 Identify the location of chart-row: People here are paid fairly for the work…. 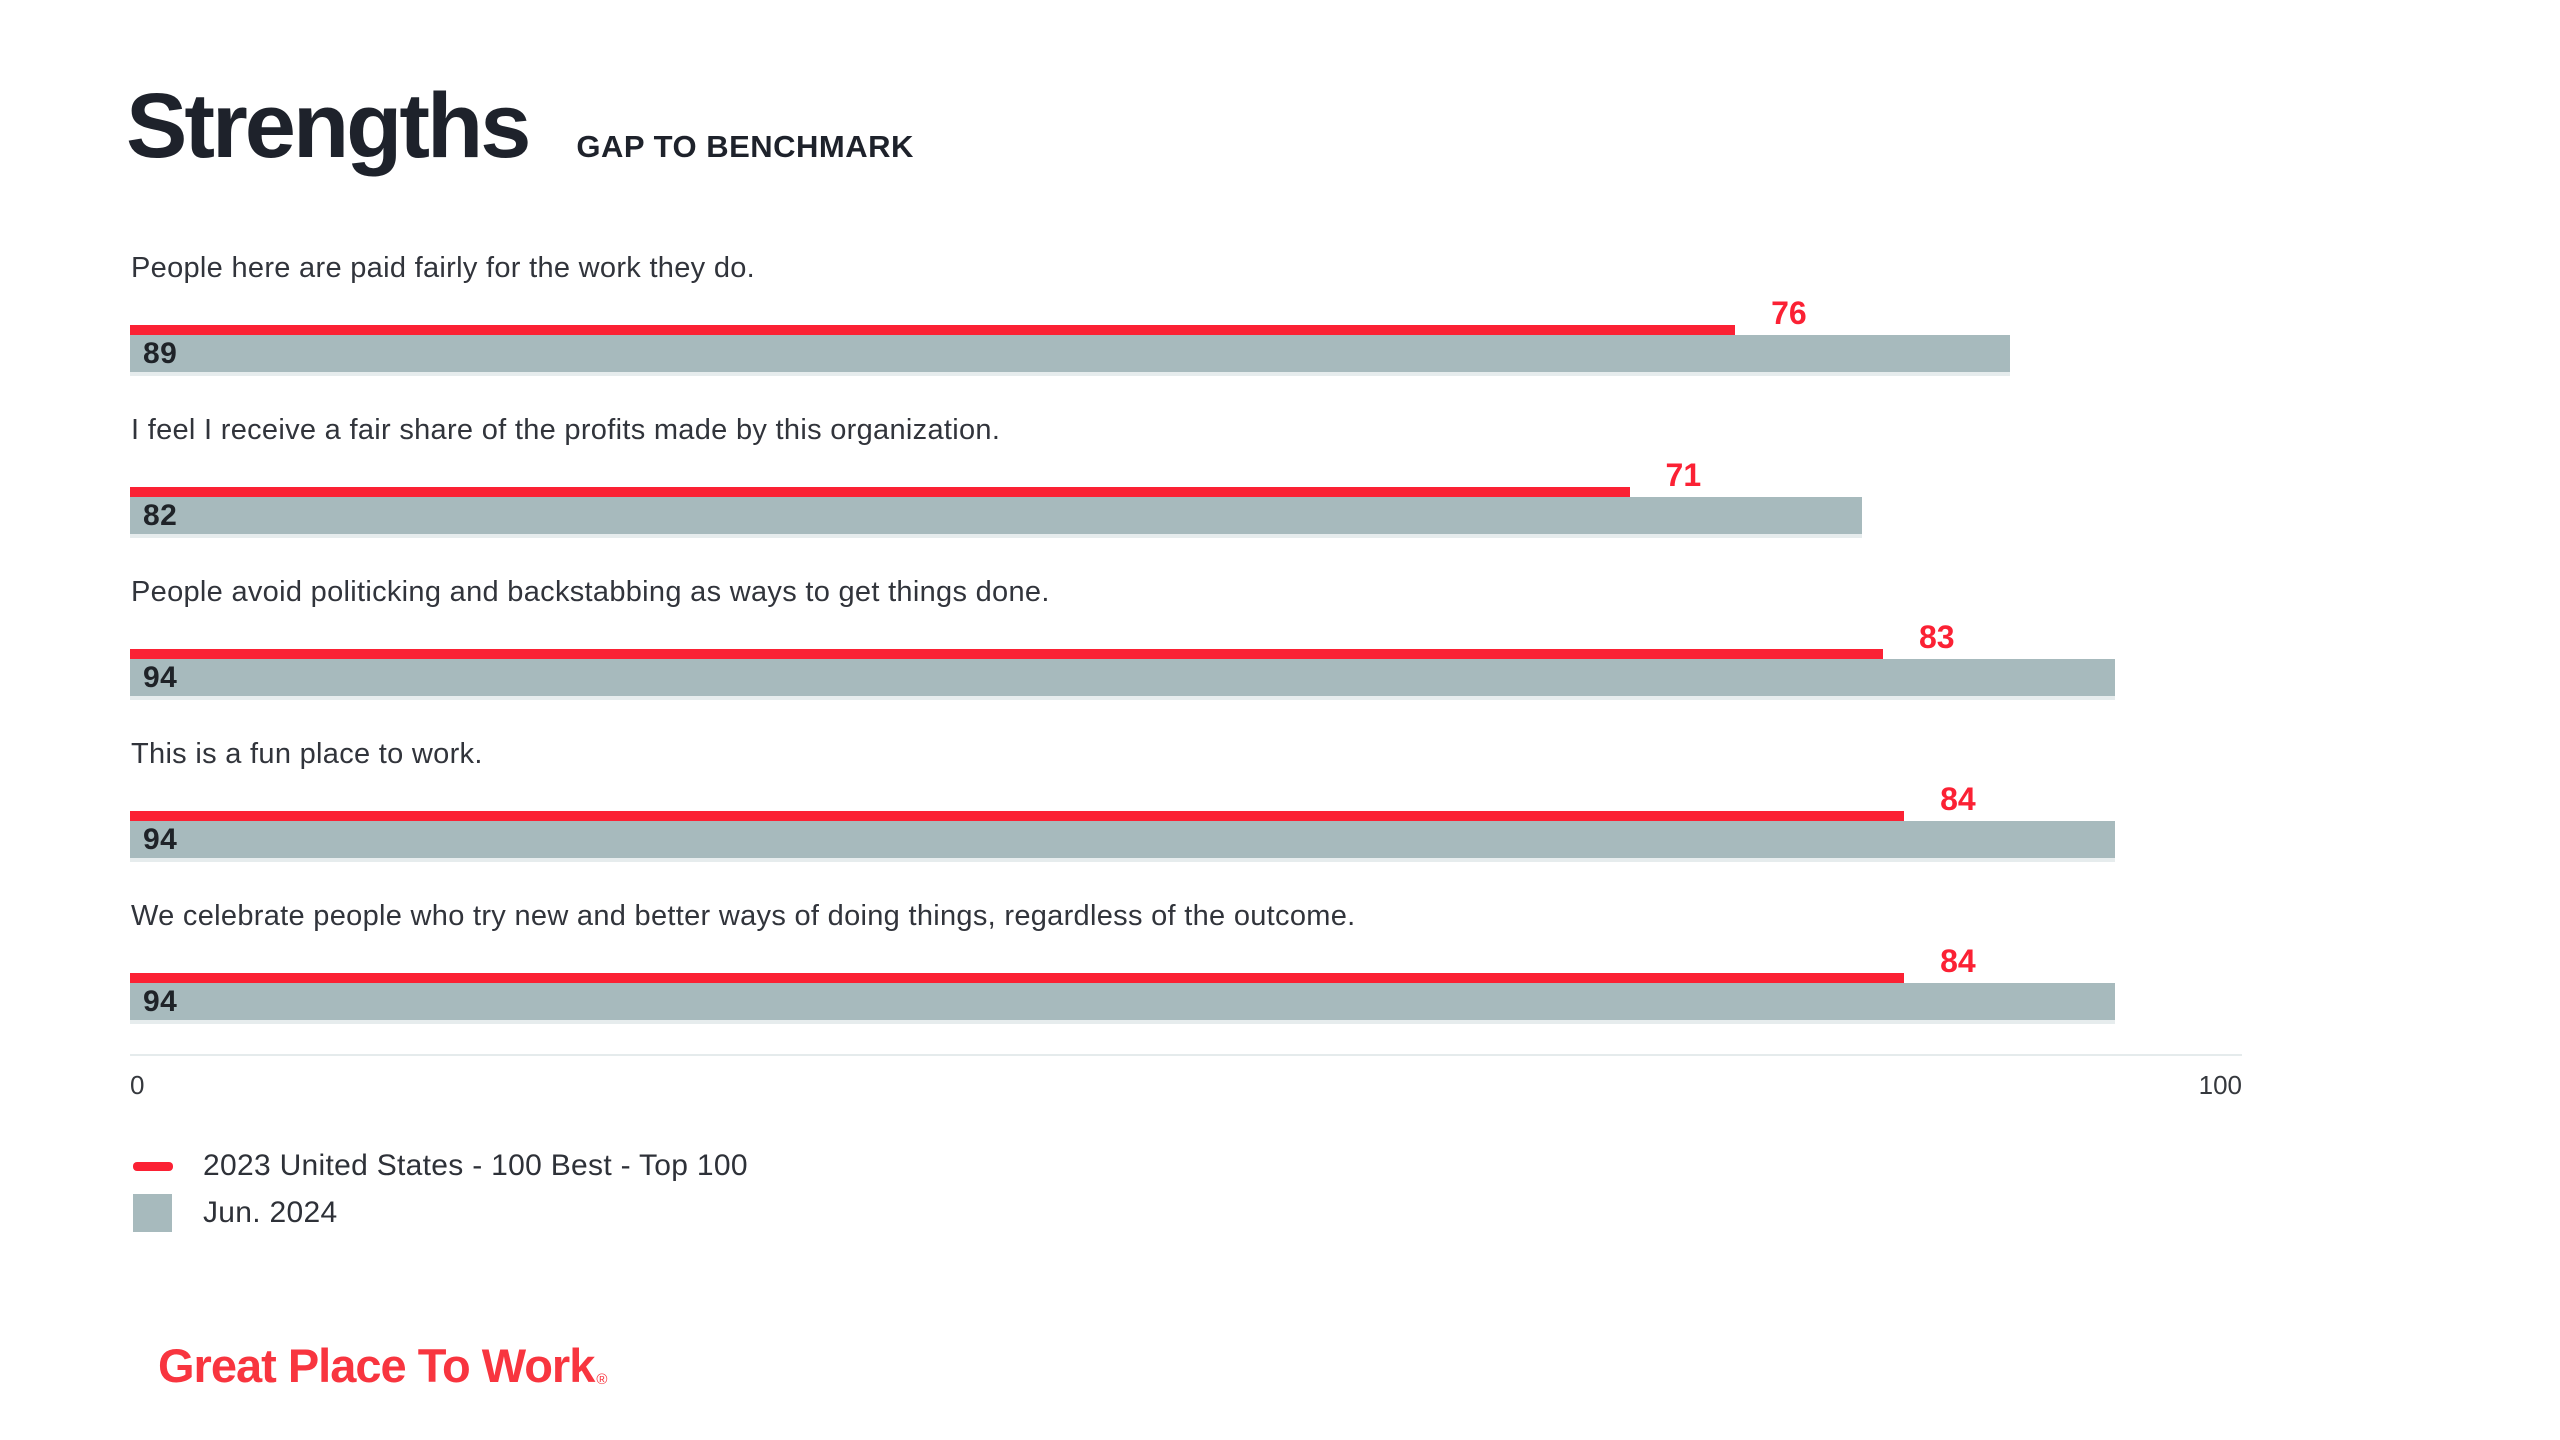
(1186, 333).